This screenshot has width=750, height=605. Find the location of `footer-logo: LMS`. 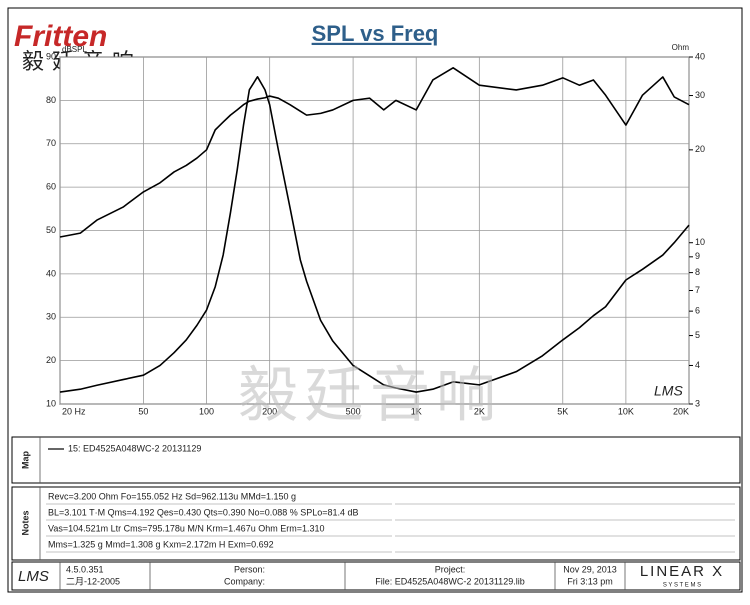

footer-logo: LMS is located at coordinates (33, 576).